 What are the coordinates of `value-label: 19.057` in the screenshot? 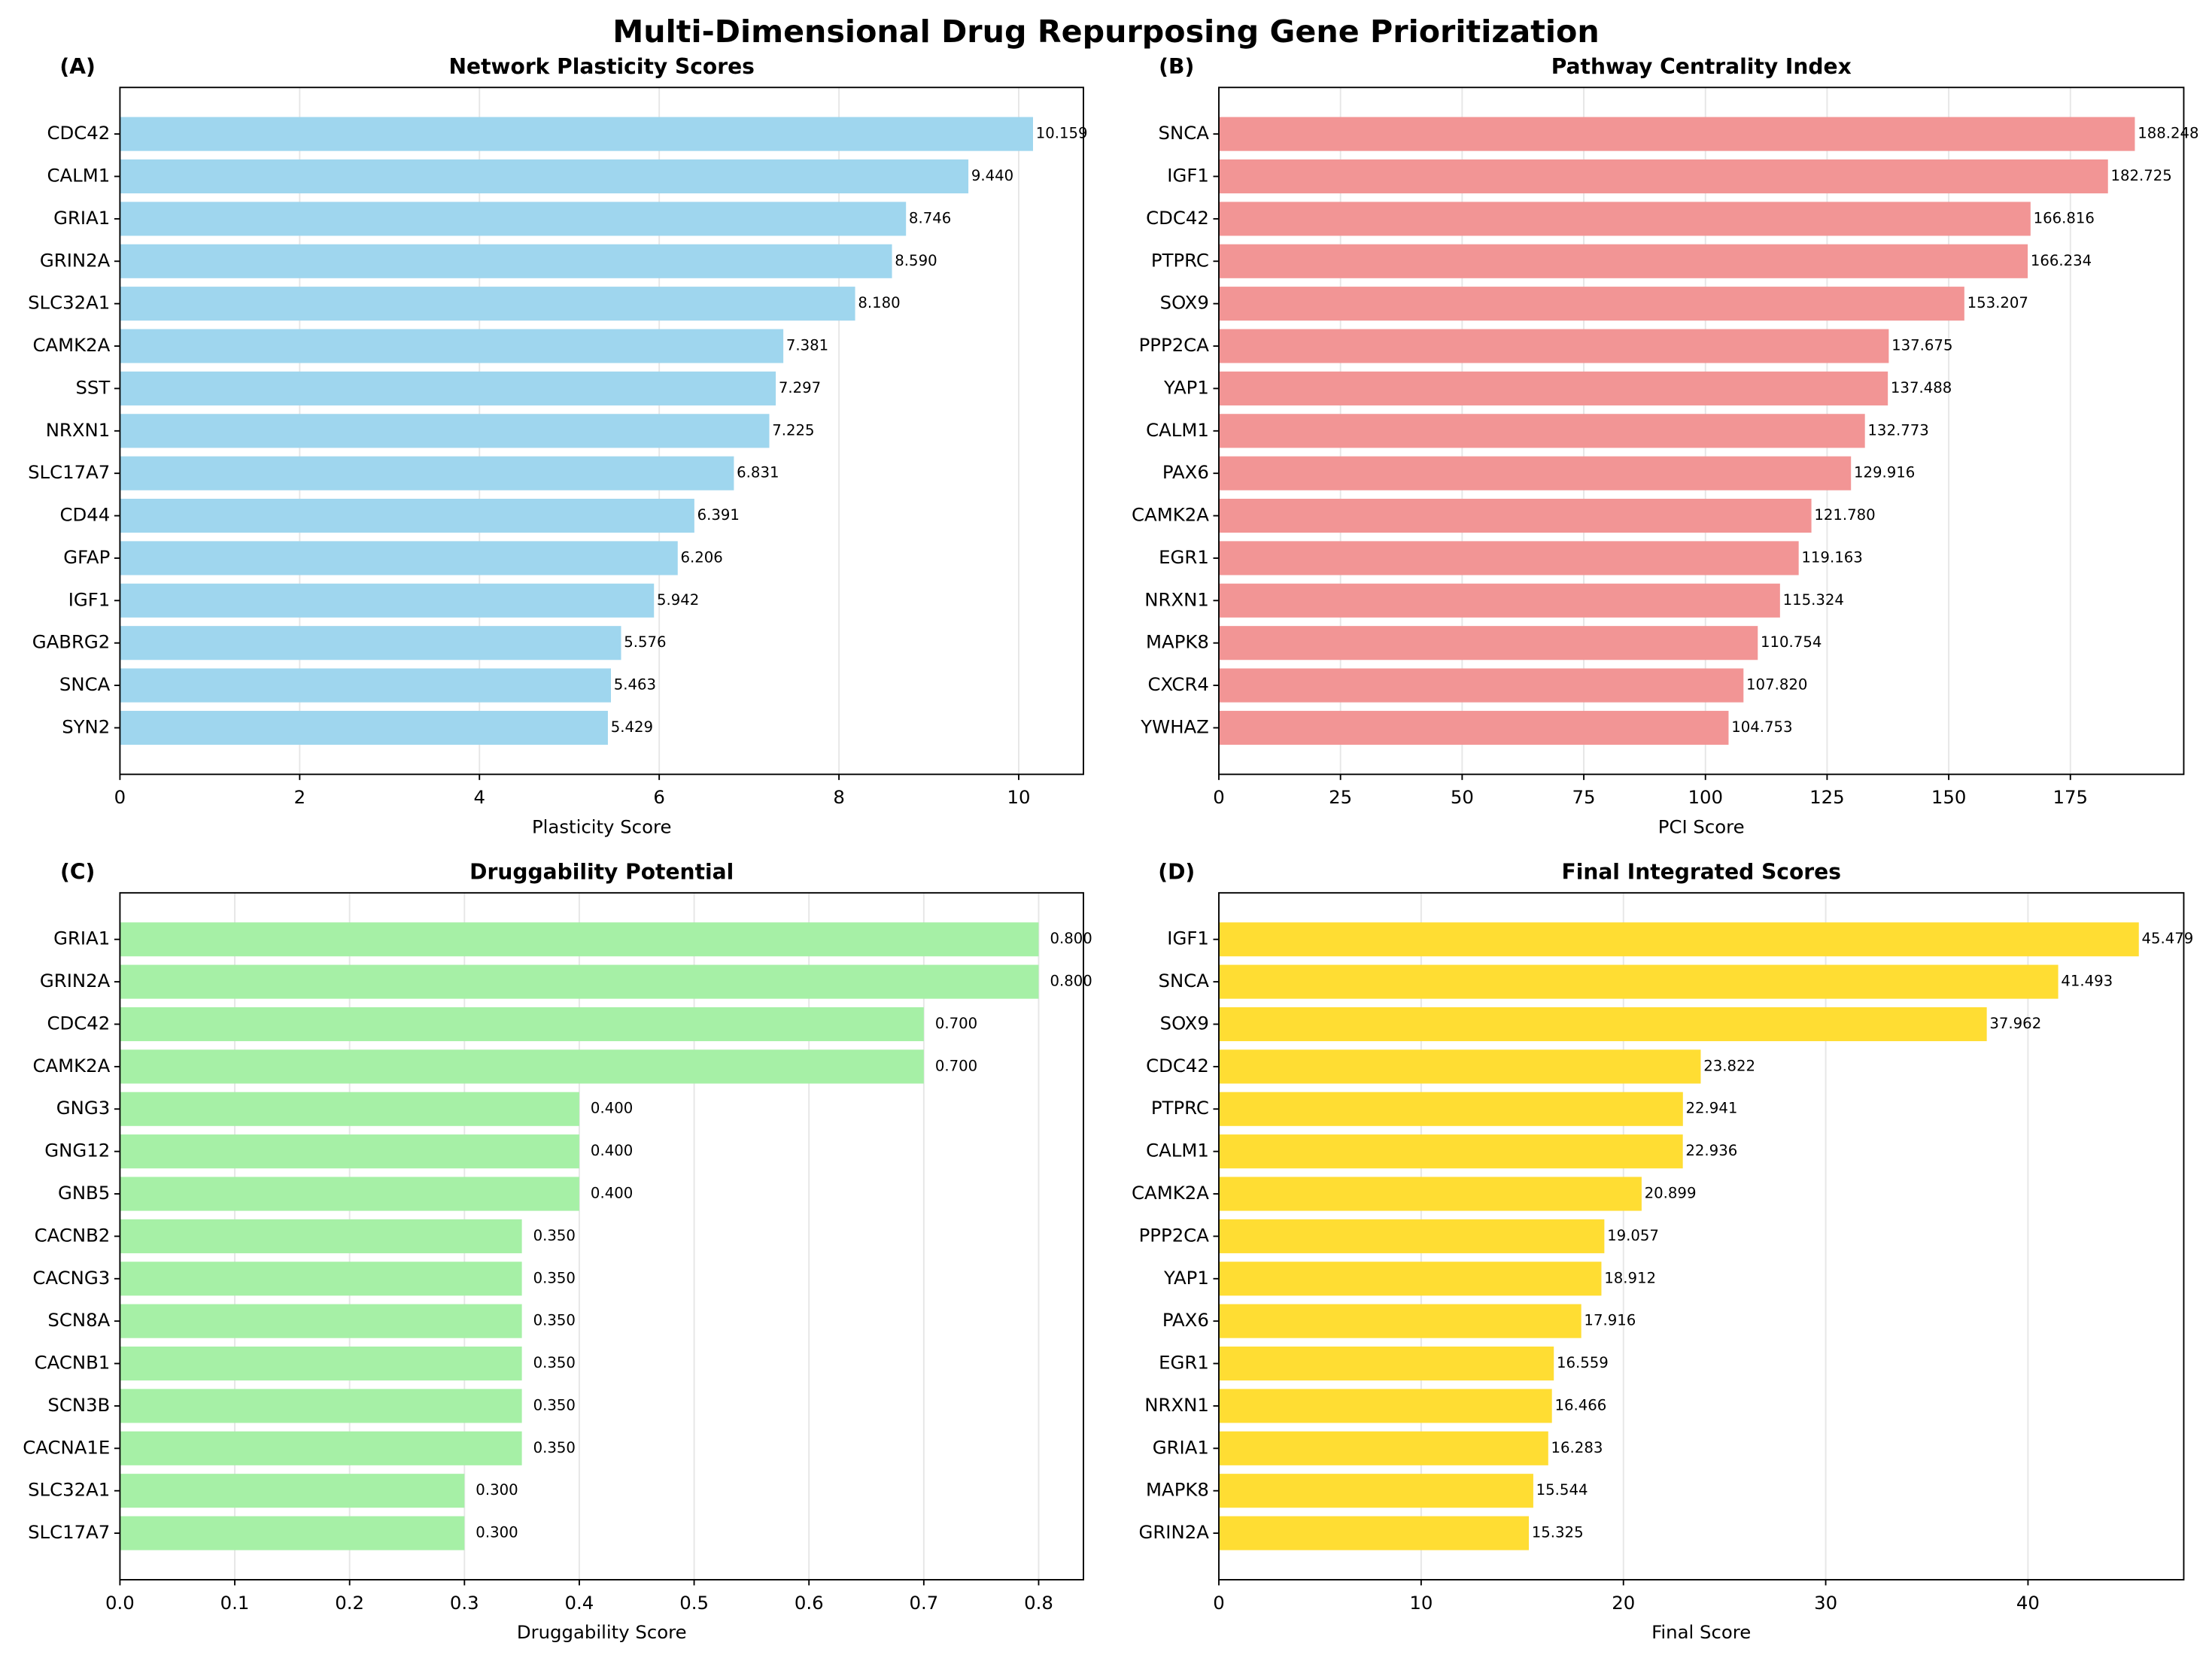 It's located at (1633, 1236).